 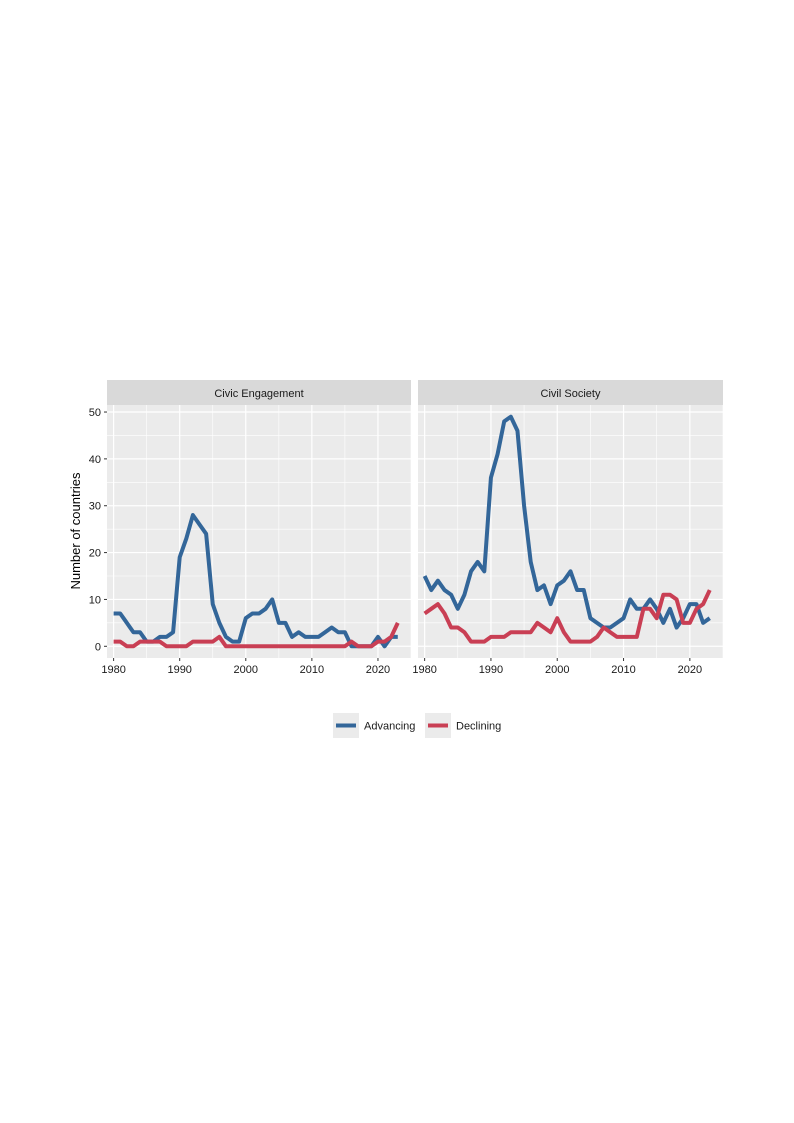 I want to click on panel-title: Civic Engagement, so click(x=258, y=394).